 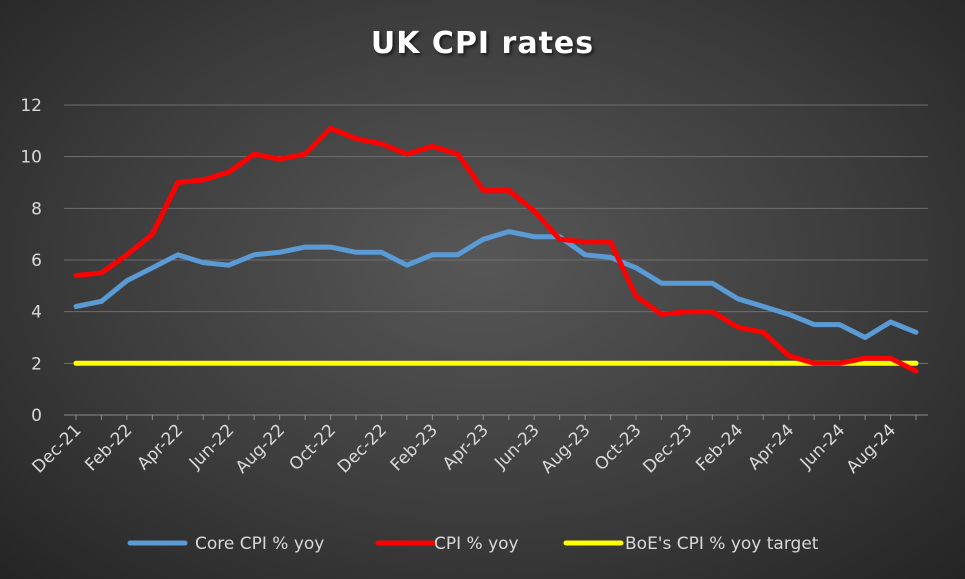 What do you see at coordinates (36, 313) in the screenshot?
I see `y-tick-label: 4` at bounding box center [36, 313].